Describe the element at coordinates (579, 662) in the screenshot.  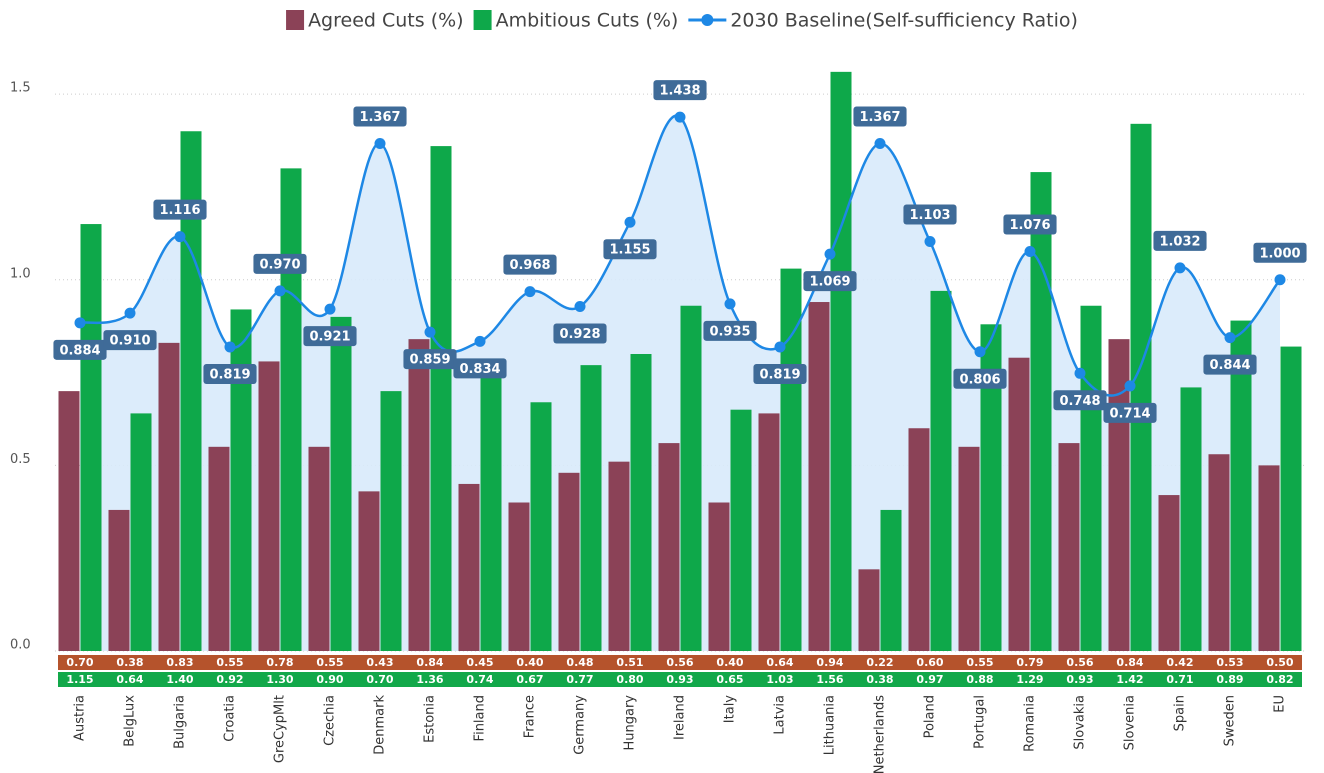
I see `data-label: 0.48` at that location.